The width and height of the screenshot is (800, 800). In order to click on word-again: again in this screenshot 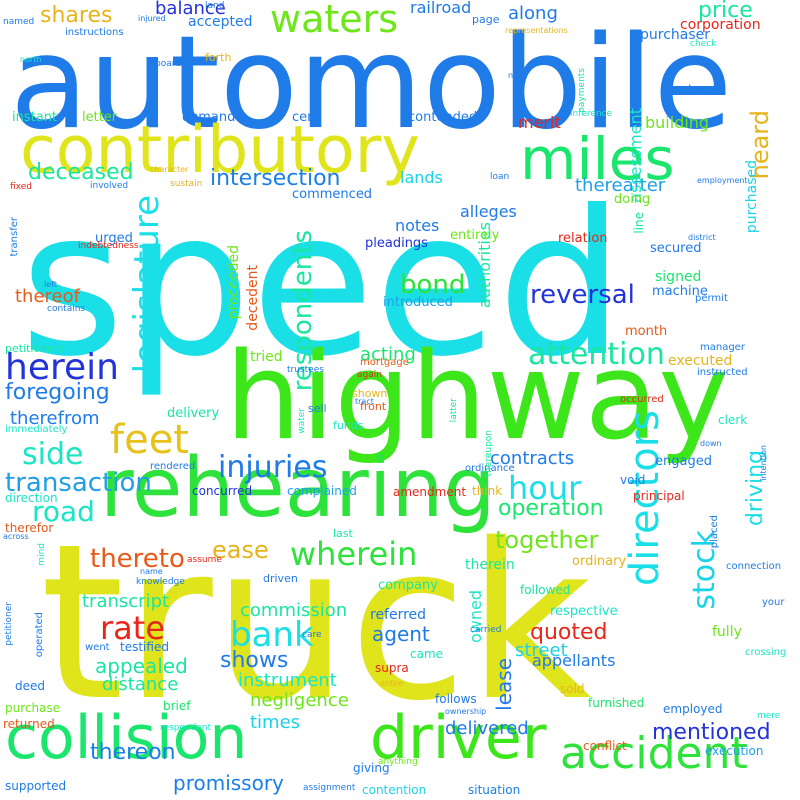, I will do `click(369, 375)`.